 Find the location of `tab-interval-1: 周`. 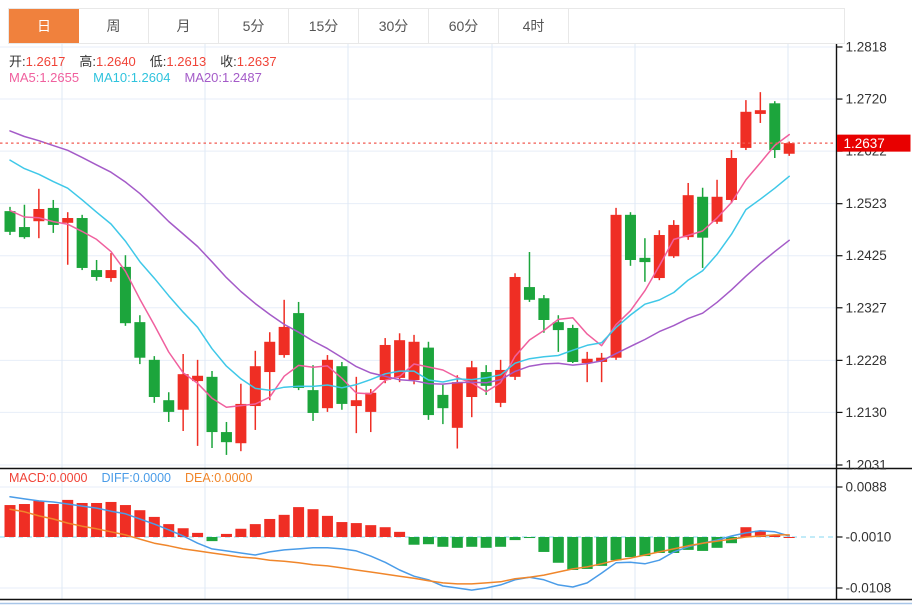

tab-interval-1: 周 is located at coordinates (114, 26).